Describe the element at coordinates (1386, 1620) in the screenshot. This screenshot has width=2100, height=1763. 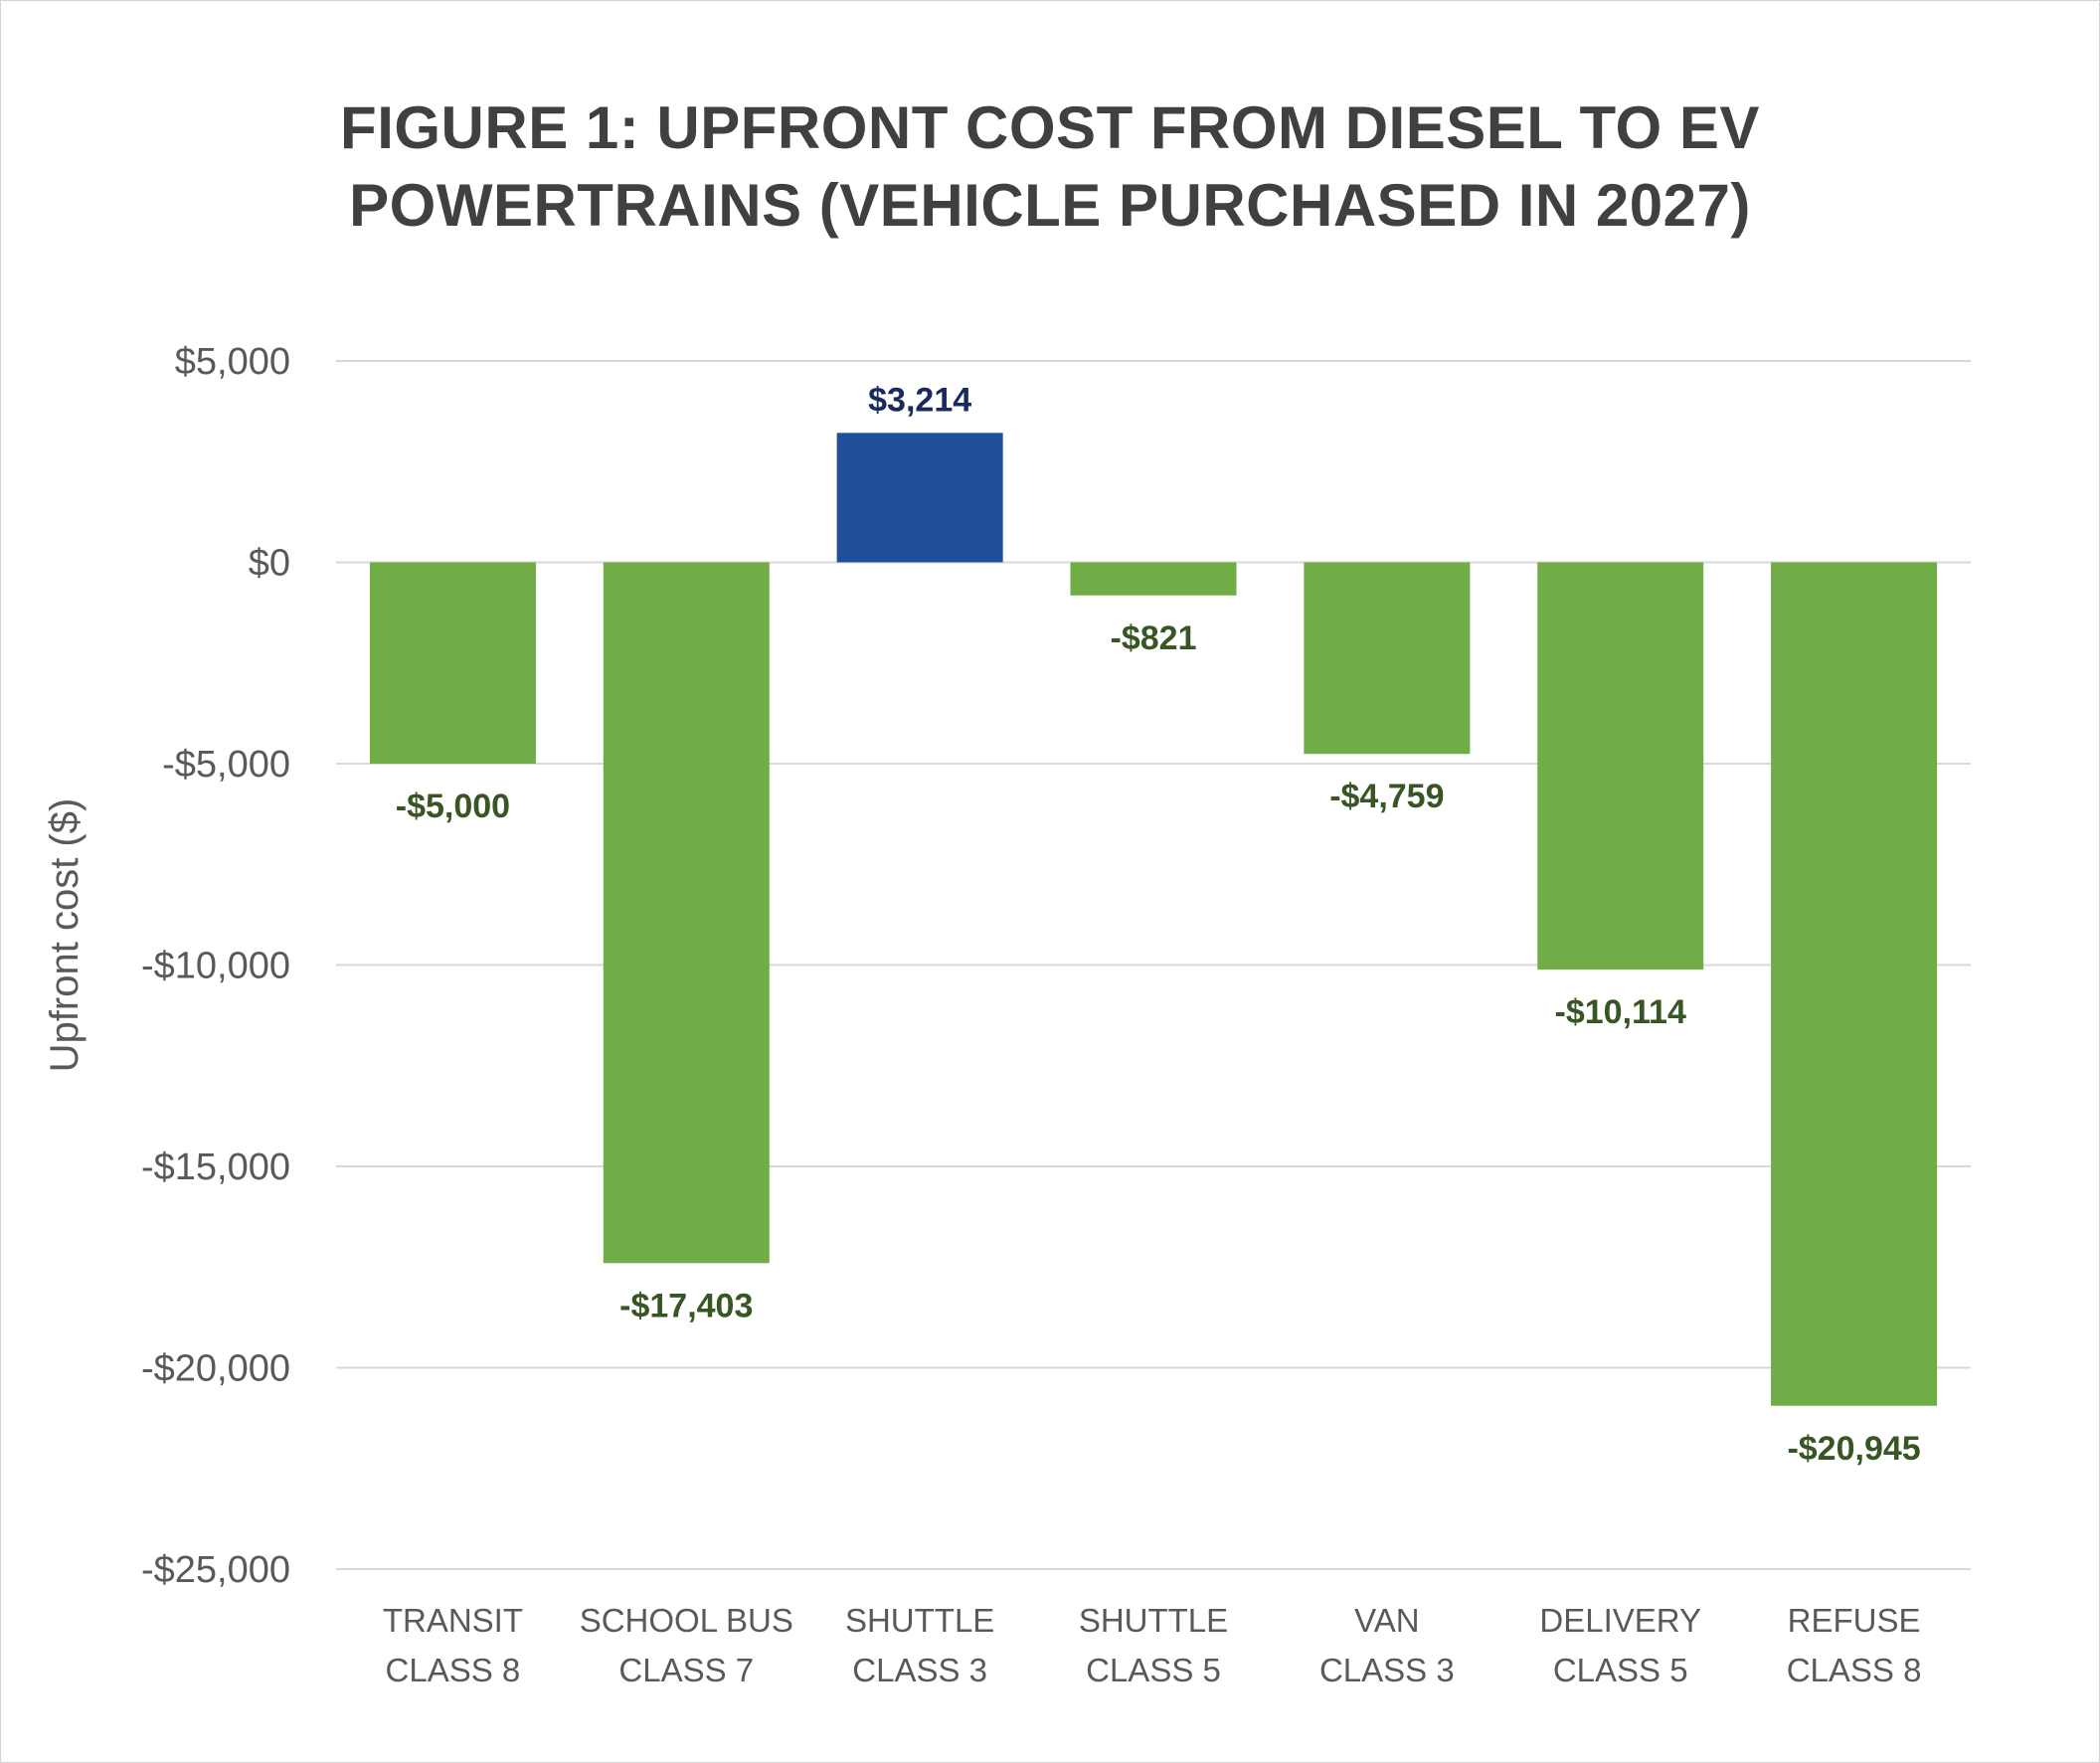
I see `x-category-label: VAN` at that location.